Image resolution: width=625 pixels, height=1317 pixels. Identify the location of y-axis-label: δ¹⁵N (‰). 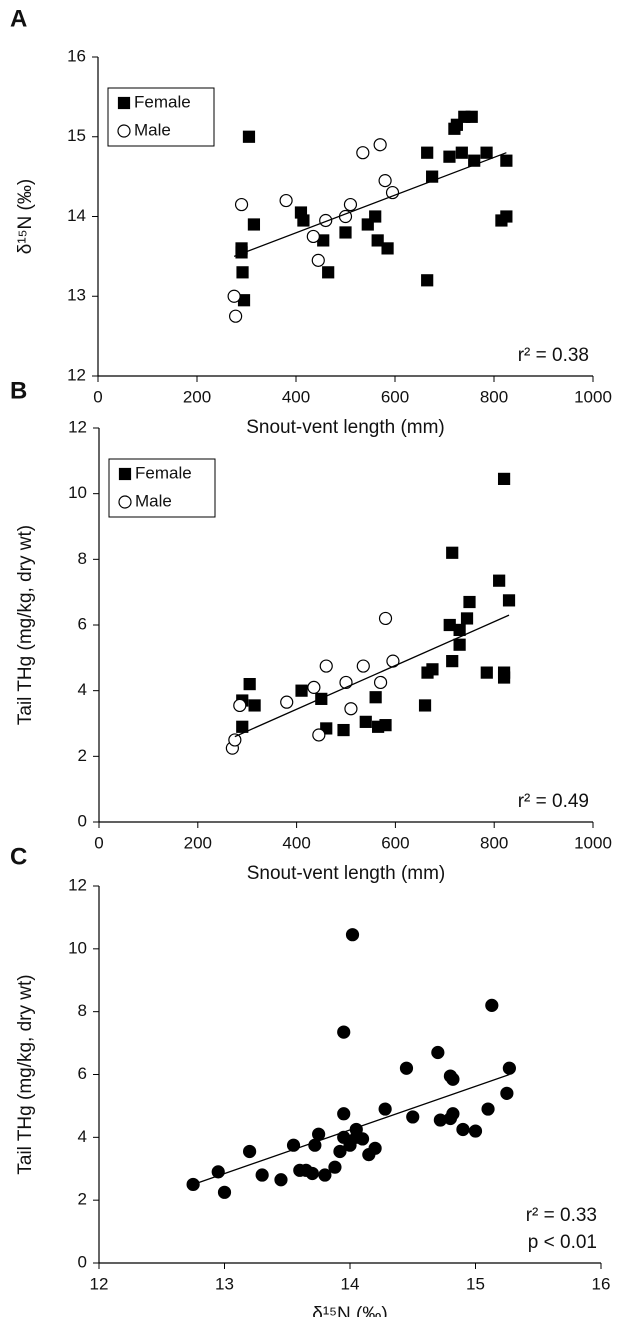
(25, 216).